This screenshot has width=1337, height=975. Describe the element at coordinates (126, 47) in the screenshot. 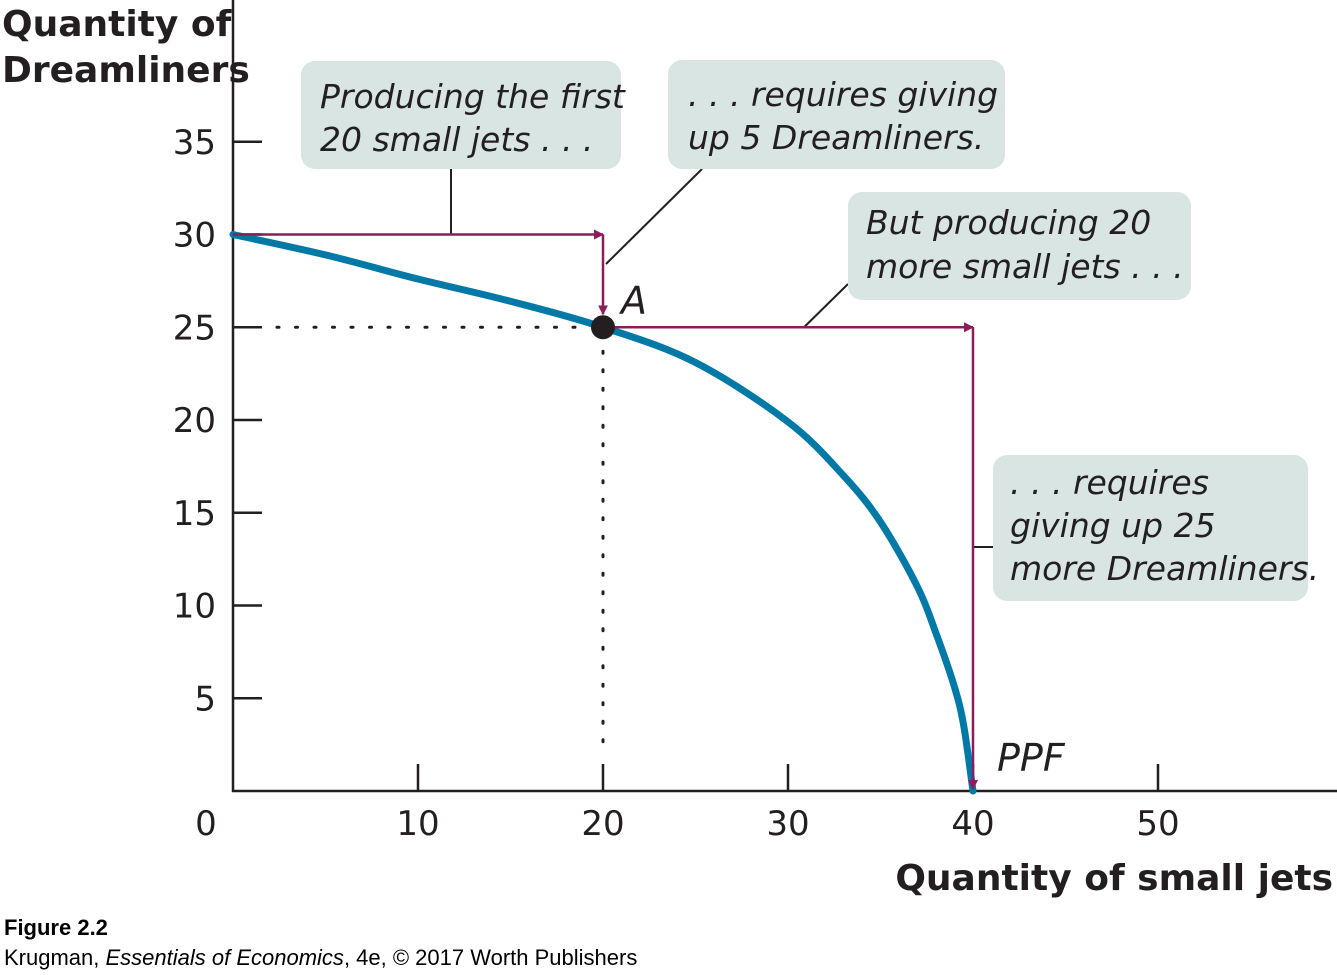

I see `y-axis-title: Quantity of Dreamliners` at that location.